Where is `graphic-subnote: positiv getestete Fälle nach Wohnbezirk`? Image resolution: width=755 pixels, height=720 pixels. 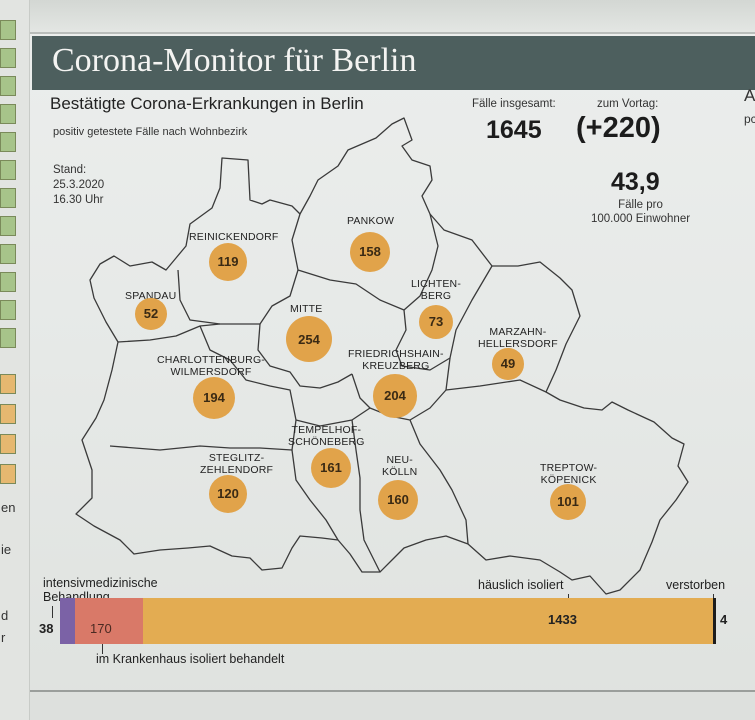 graphic-subnote: positiv getestete Fälle nach Wohnbezirk is located at coordinates (150, 132).